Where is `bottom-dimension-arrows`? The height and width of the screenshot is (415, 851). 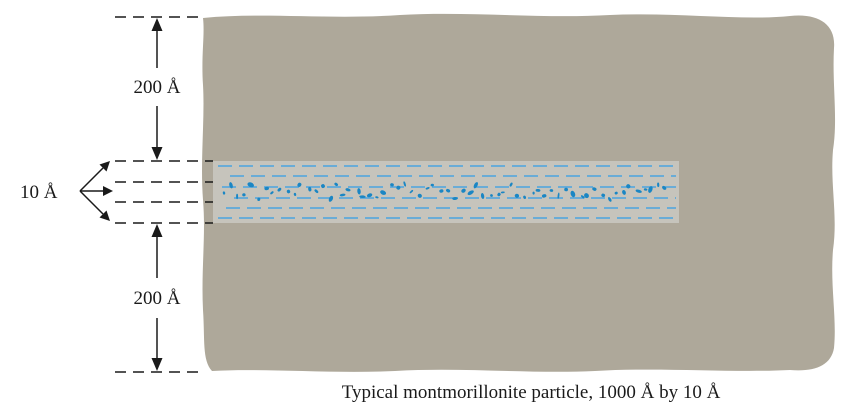
bottom-dimension-arrows is located at coordinates (157, 297).